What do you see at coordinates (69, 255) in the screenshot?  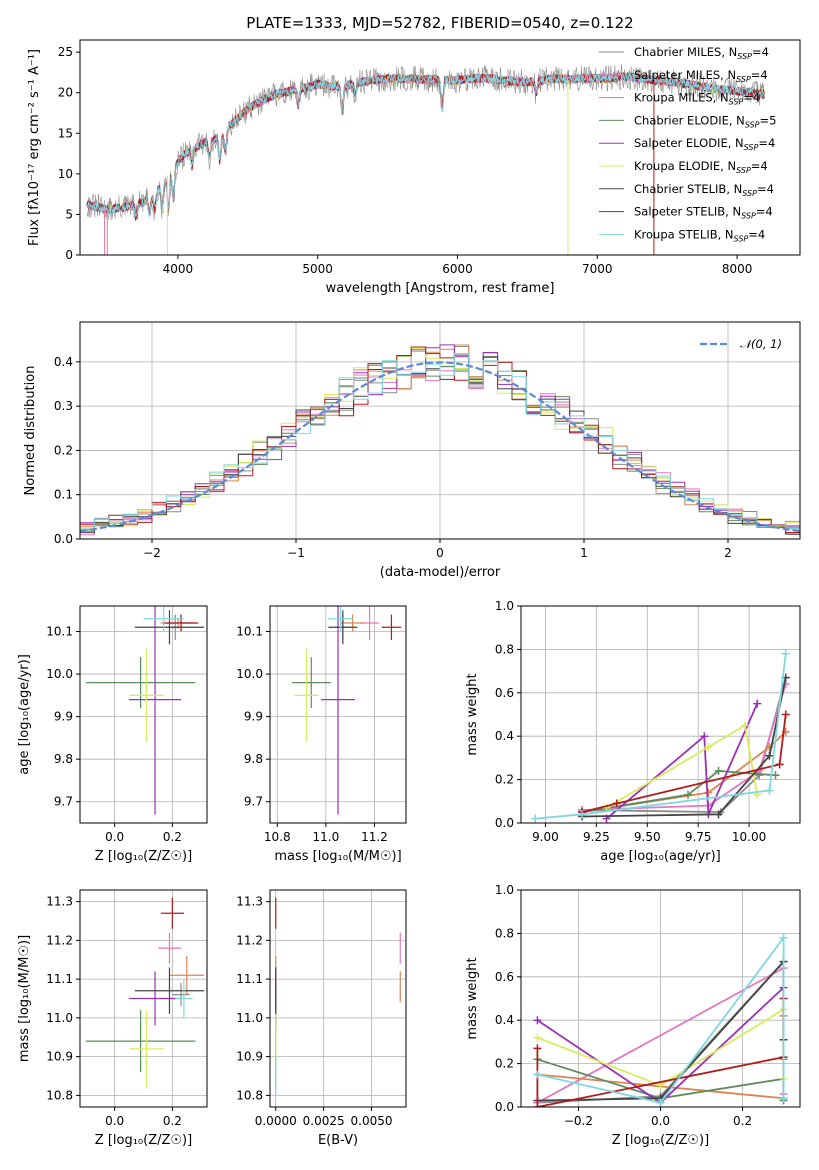 I see `y-tick-label: 0` at bounding box center [69, 255].